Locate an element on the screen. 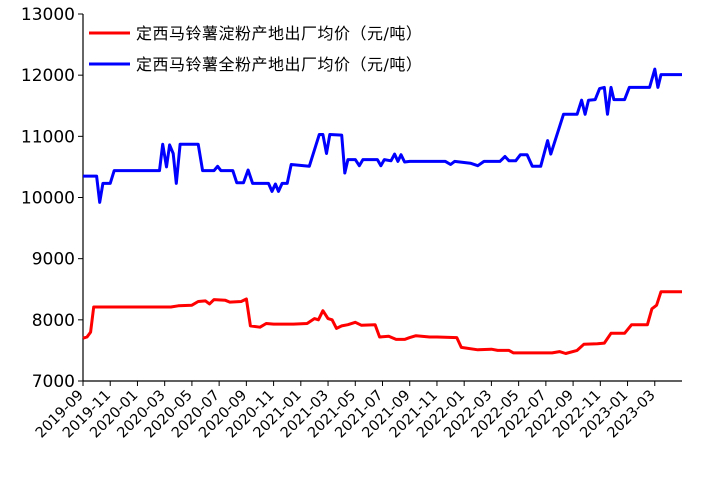  y-tick-label: 10000 is located at coordinates (48, 199).